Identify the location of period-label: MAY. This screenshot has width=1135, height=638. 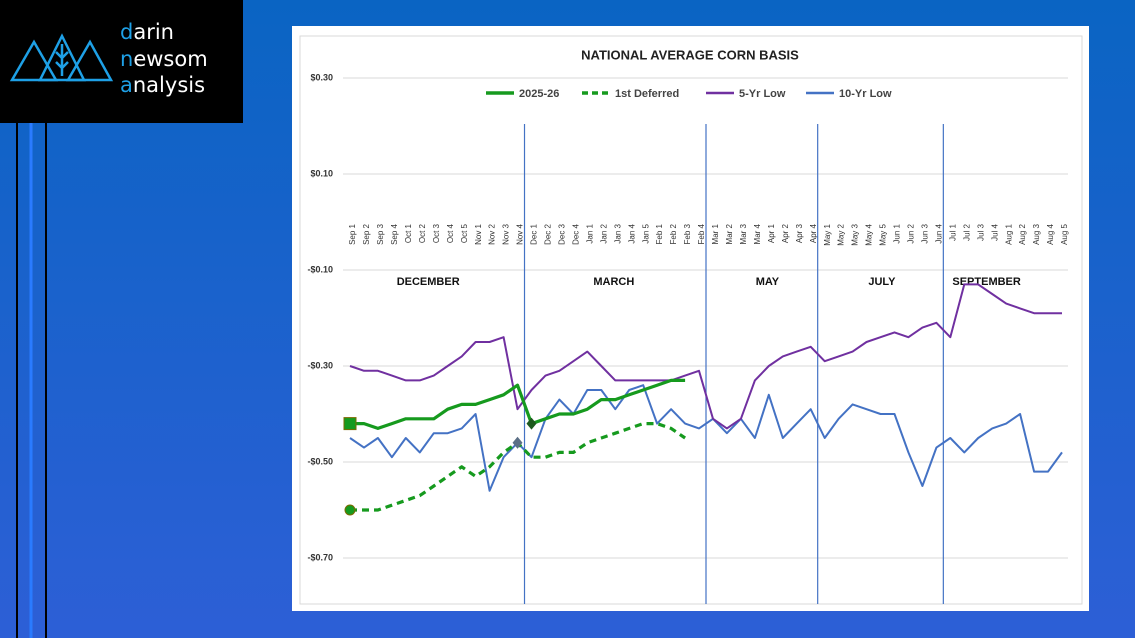
(768, 282).